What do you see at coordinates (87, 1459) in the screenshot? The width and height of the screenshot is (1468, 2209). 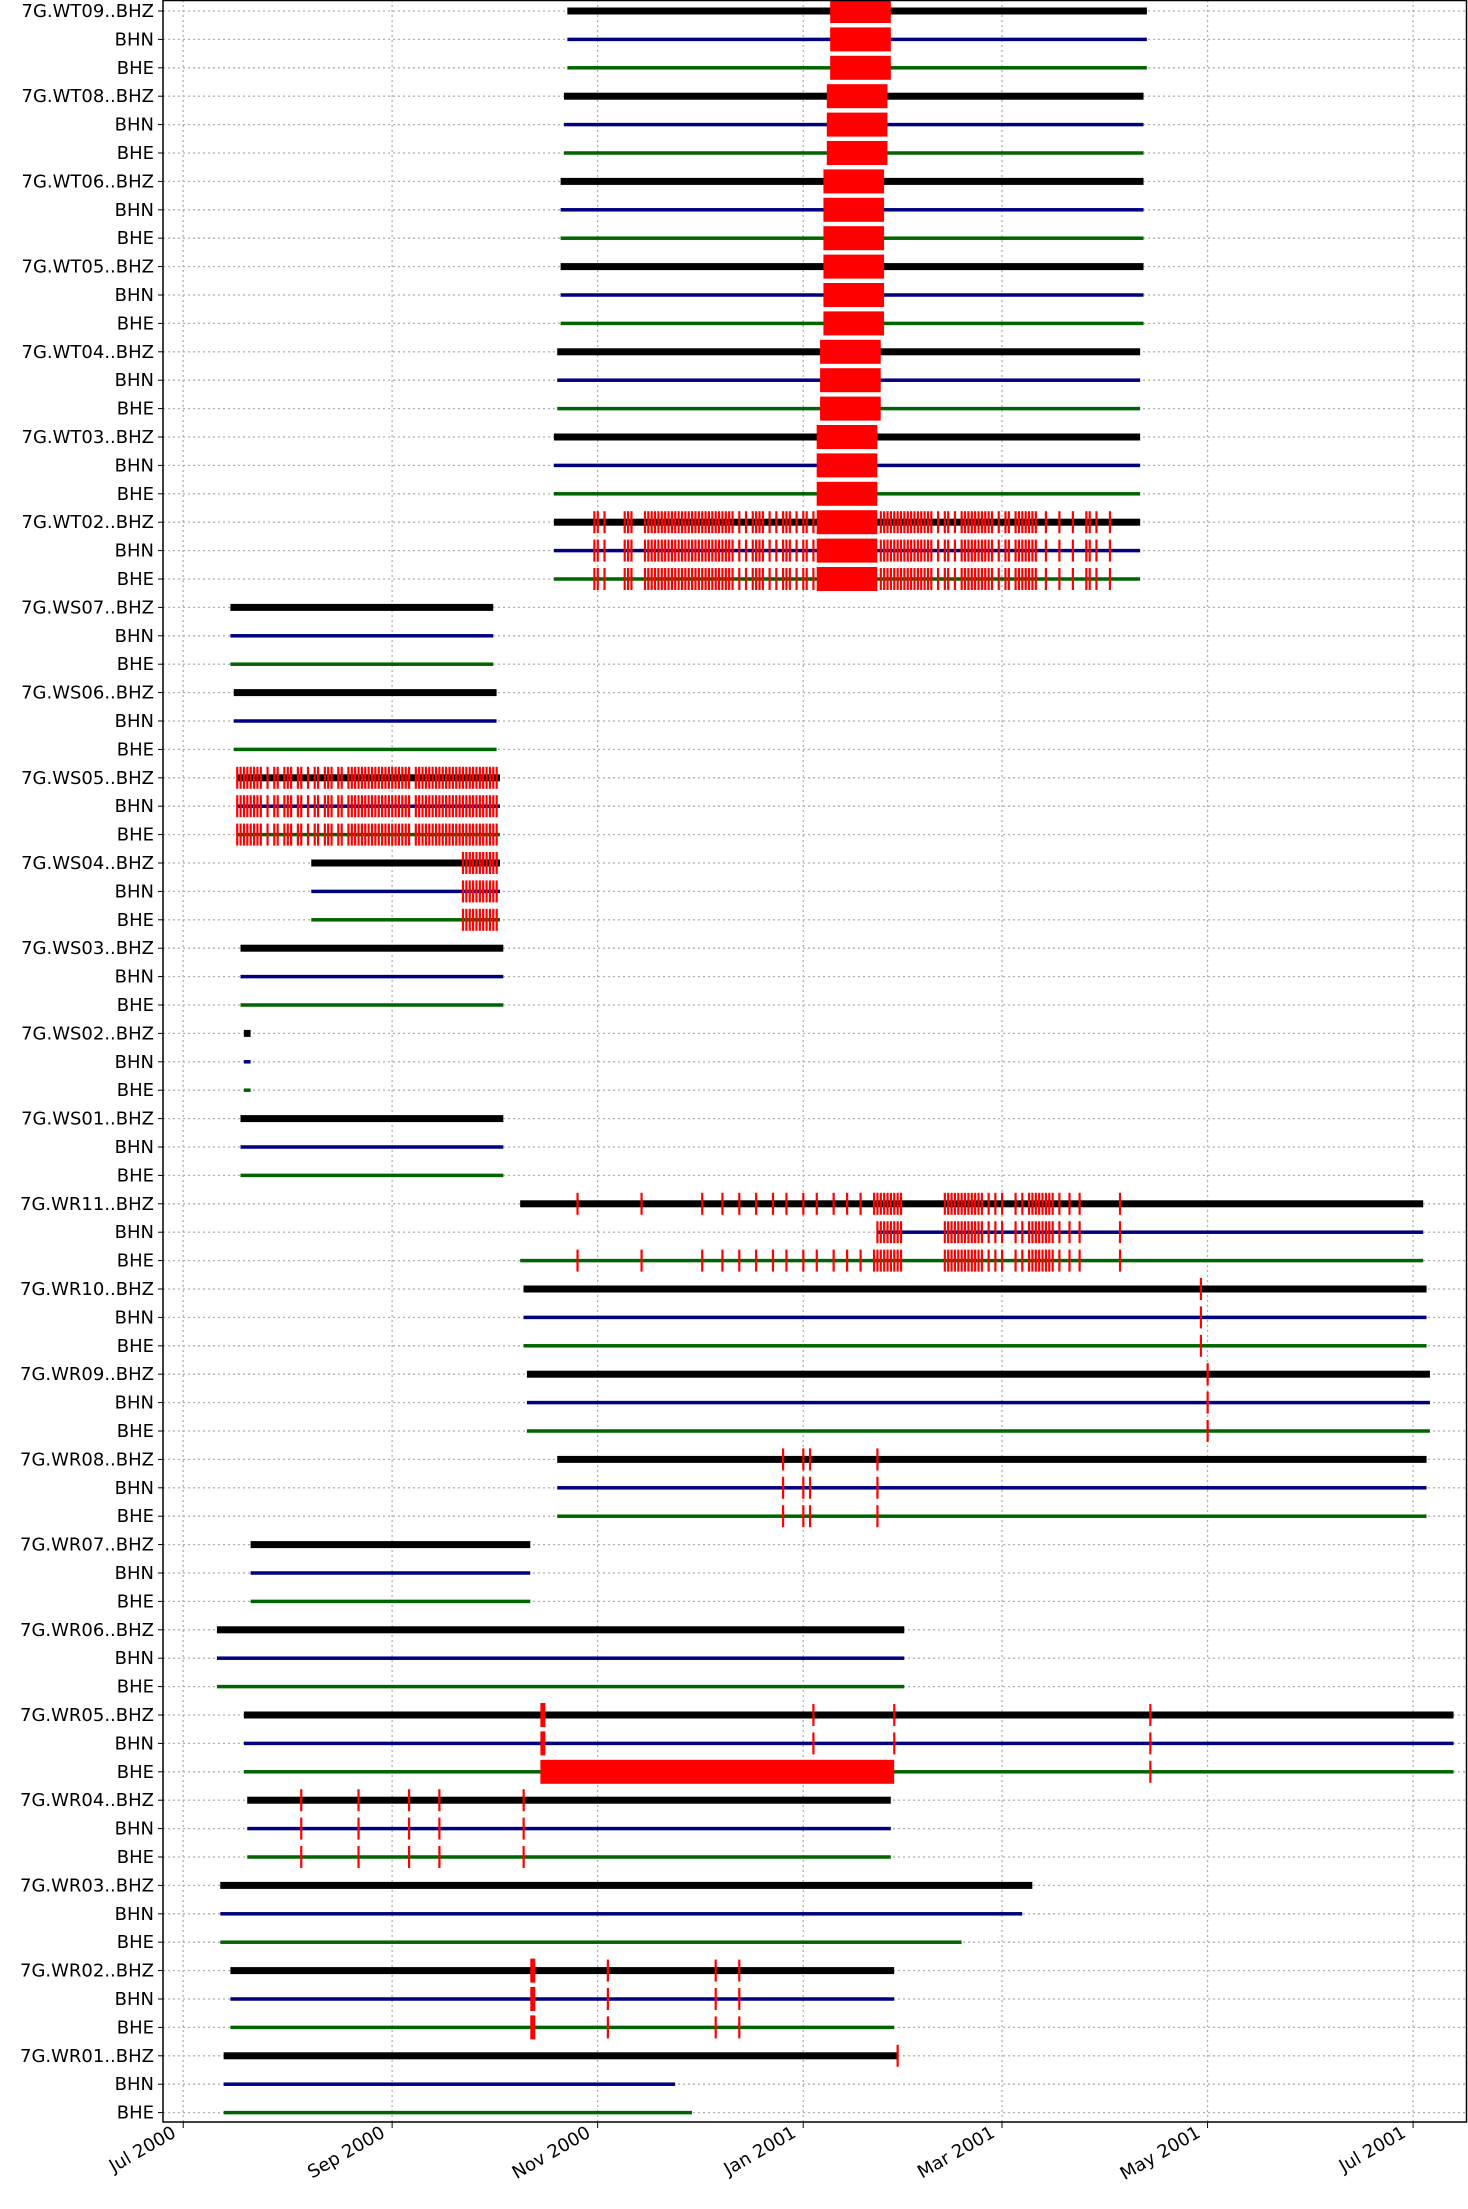 I see `y-tick-label: 7G.WR08..BHZ` at bounding box center [87, 1459].